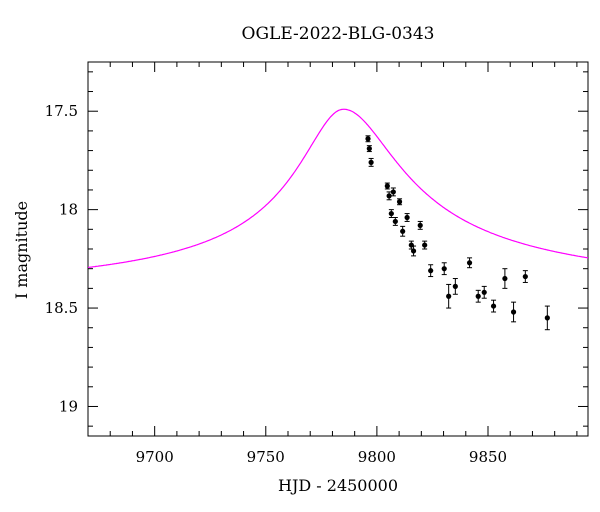 This screenshot has height=512, width=600. I want to click on y-tick-label: 18.5, so click(61, 308).